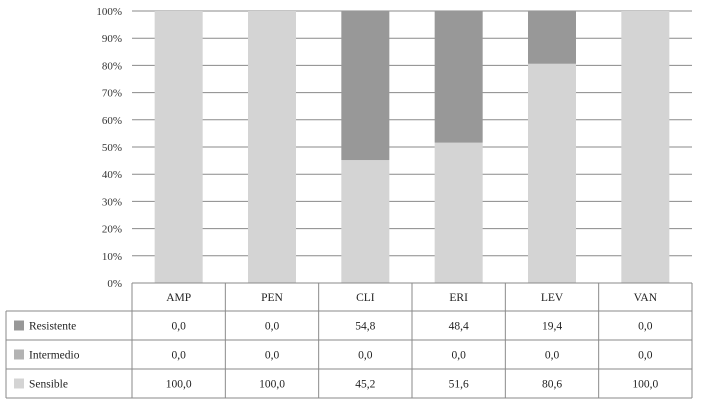  Describe the element at coordinates (645, 147) in the screenshot. I see `bar-sensible-van` at that location.